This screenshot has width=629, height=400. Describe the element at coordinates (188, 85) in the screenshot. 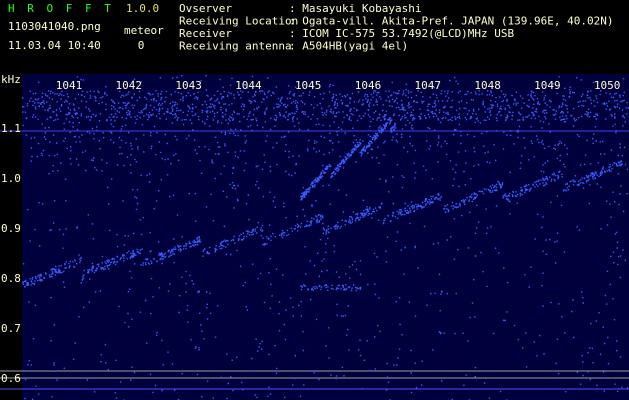

I see `x-tick-label: 1043` at that location.